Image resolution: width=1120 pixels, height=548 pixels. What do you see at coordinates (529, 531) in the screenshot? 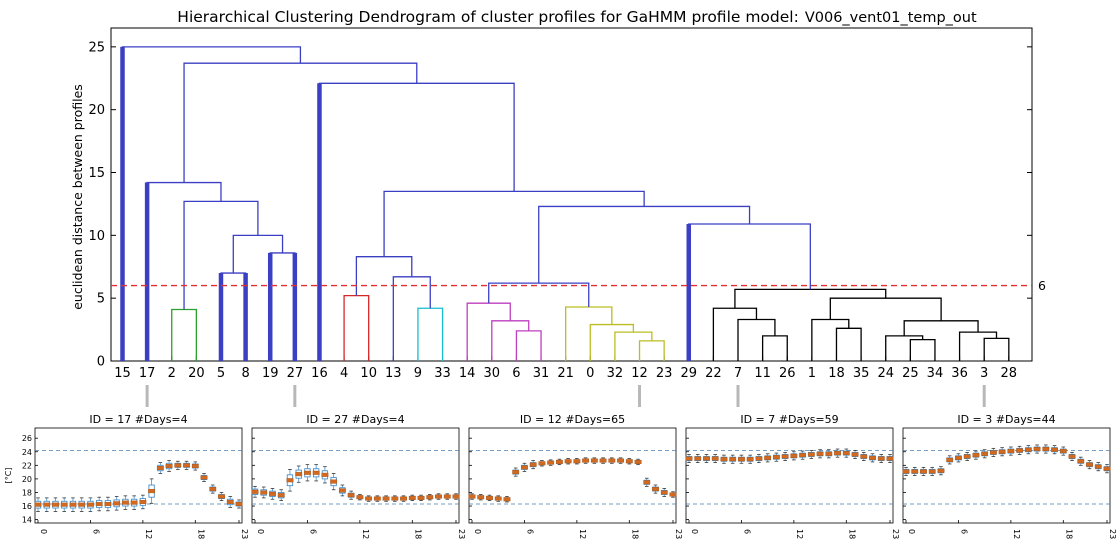
I see `panel-x-tick-label: 6` at bounding box center [529, 531].